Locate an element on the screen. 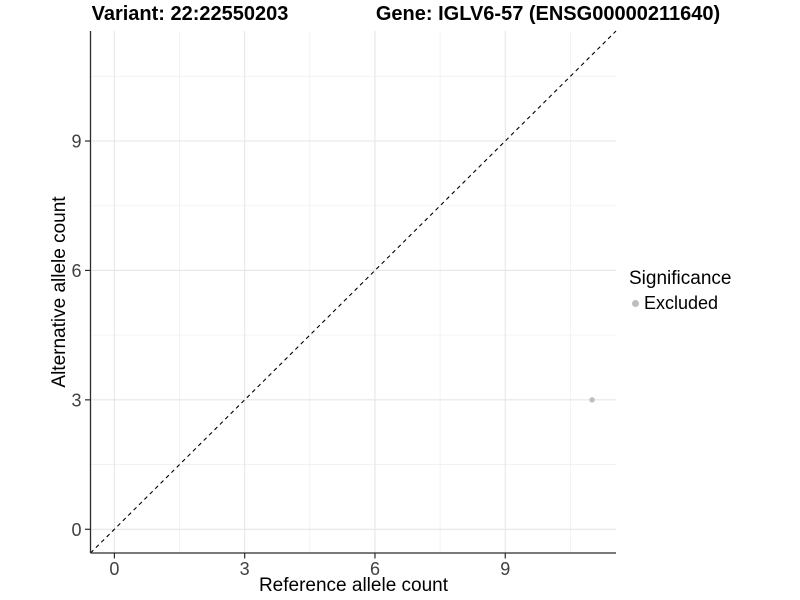 The width and height of the screenshot is (800, 600). legend-key-dot-icon is located at coordinates (635, 303).